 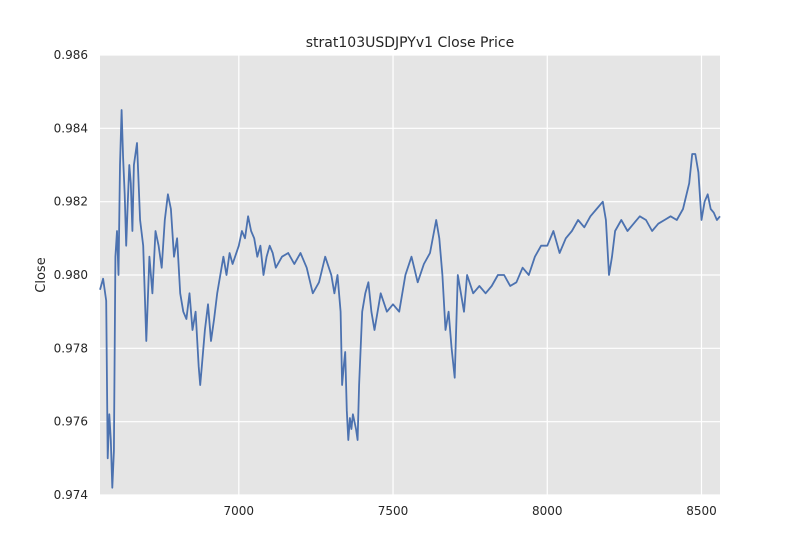 What do you see at coordinates (71, 128) in the screenshot?
I see `y-tick-label: 0.984` at bounding box center [71, 128].